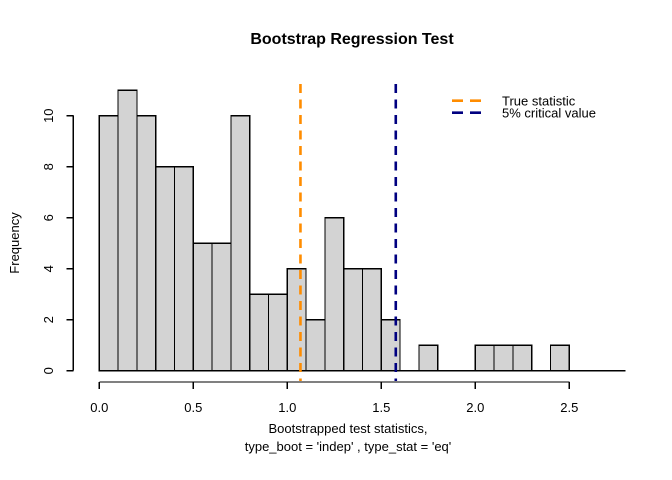 The width and height of the screenshot is (672, 480). I want to click on legend-label-critical-value: 5% critical value, so click(549, 113).